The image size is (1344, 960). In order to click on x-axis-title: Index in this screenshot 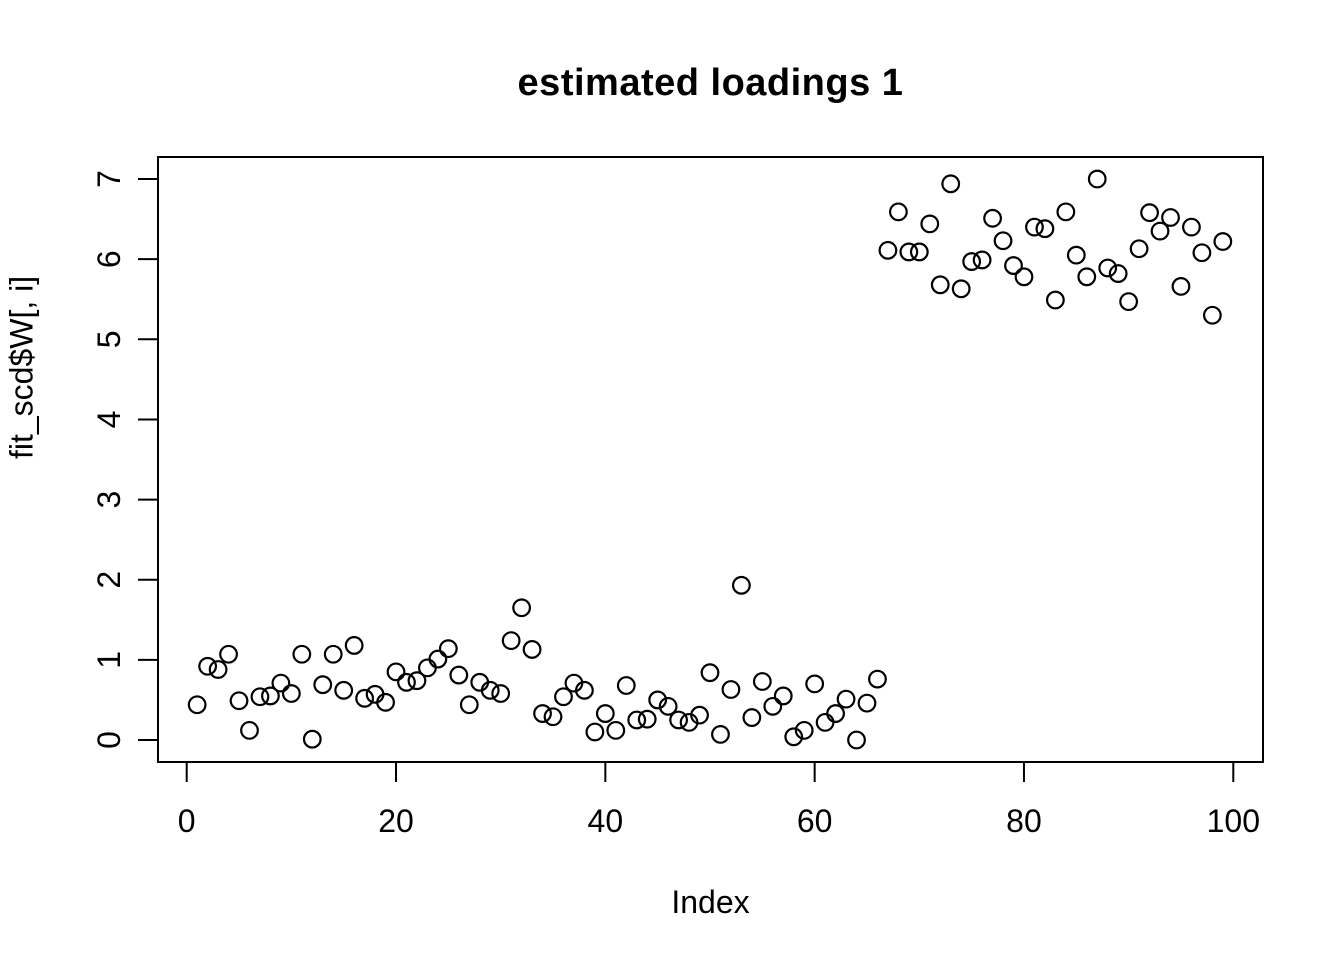, I will do `click(710, 902)`.